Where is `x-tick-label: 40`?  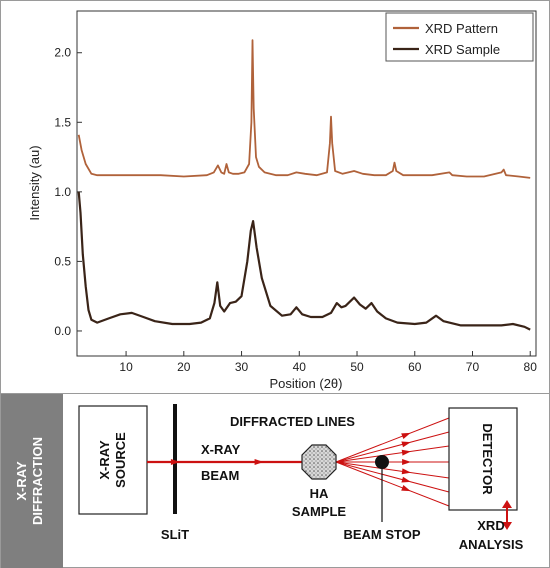 x-tick-label: 40 is located at coordinates (300, 367).